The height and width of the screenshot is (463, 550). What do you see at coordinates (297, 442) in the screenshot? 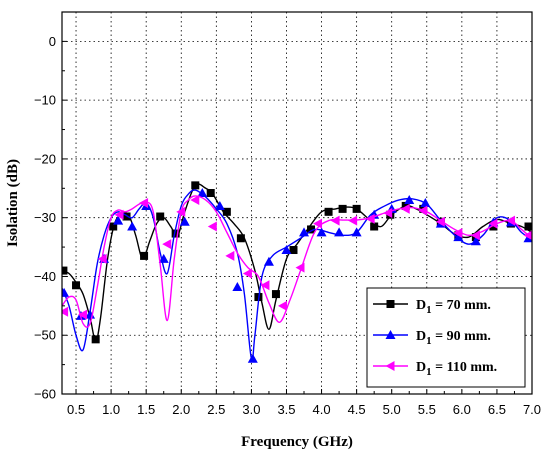
I see `x-axis-title: Frequency (GHz)` at bounding box center [297, 442].